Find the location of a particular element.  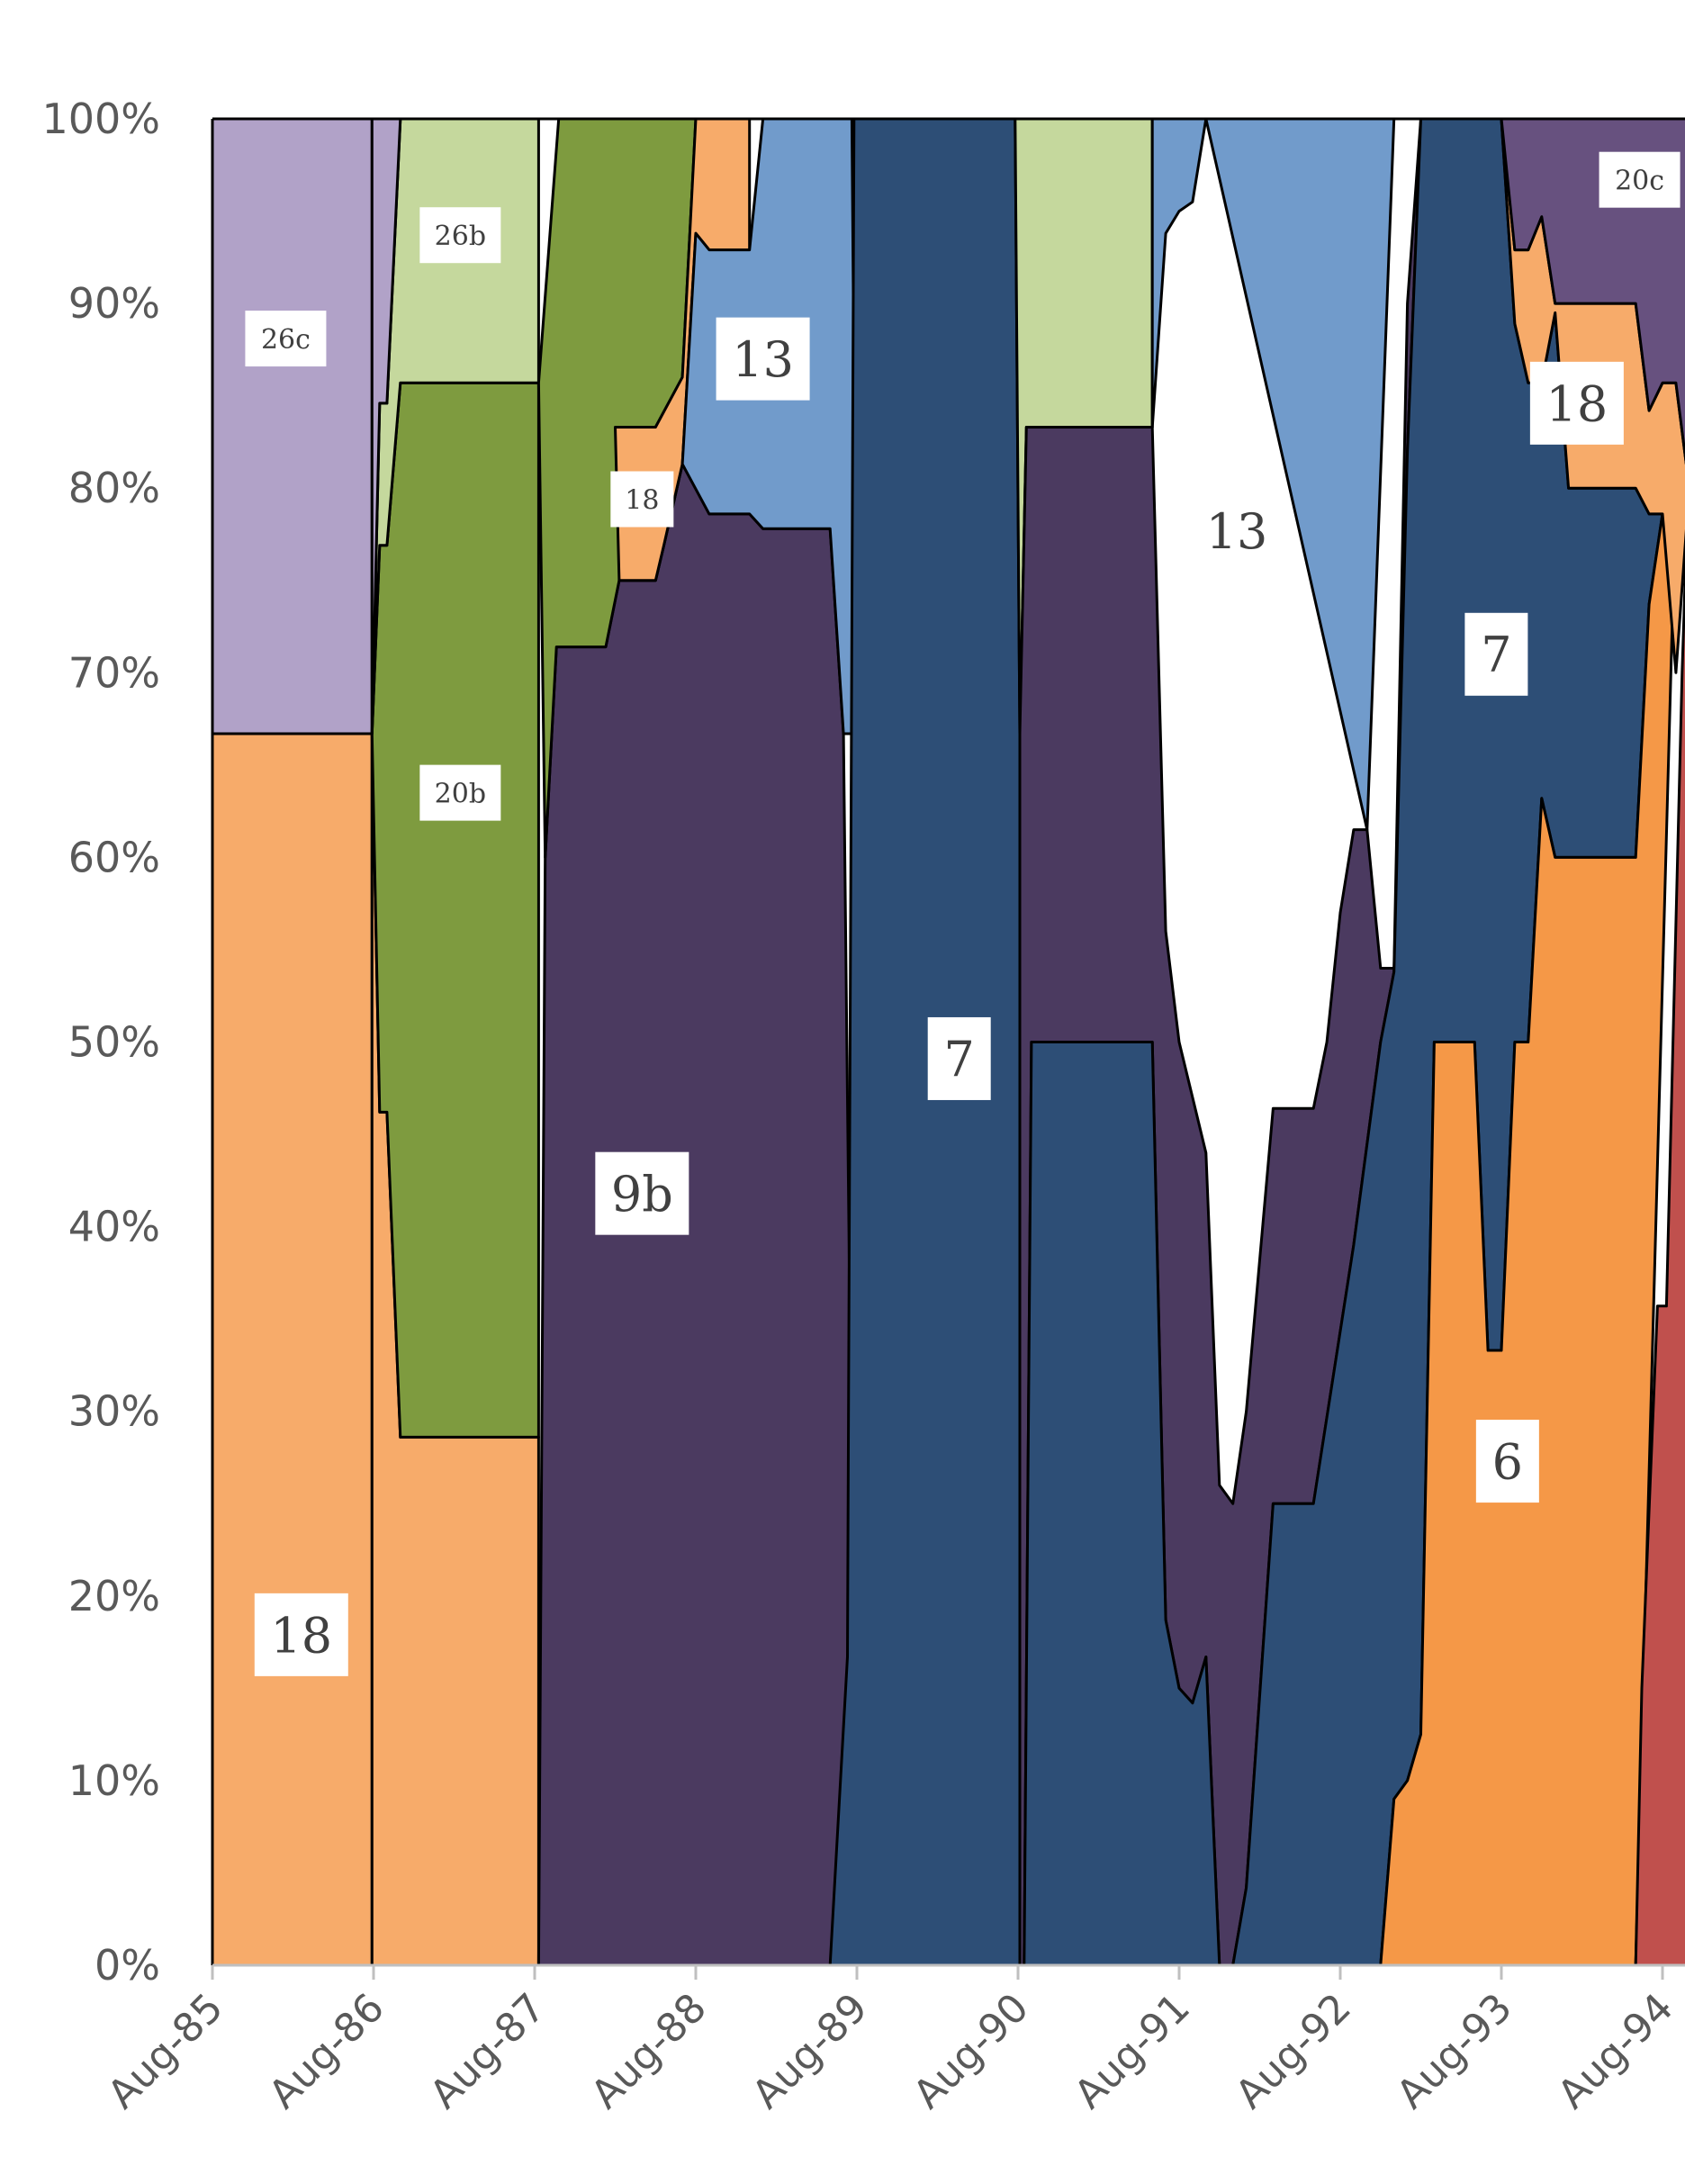

y-tick-label: 20% is located at coordinates (114, 1596).